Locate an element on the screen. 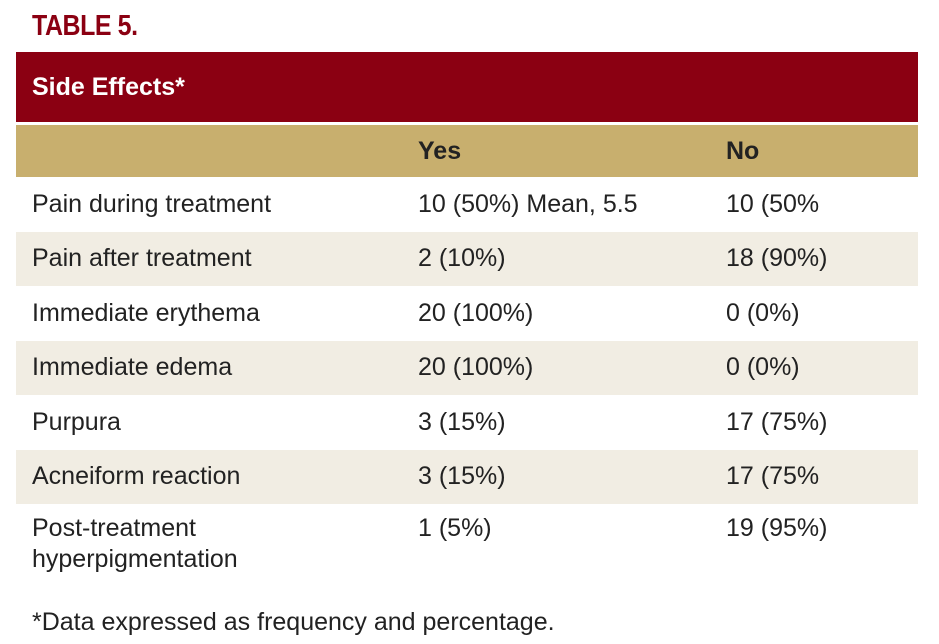 The width and height of the screenshot is (939, 644). table-label: TABLE 5. is located at coordinates (85, 26).